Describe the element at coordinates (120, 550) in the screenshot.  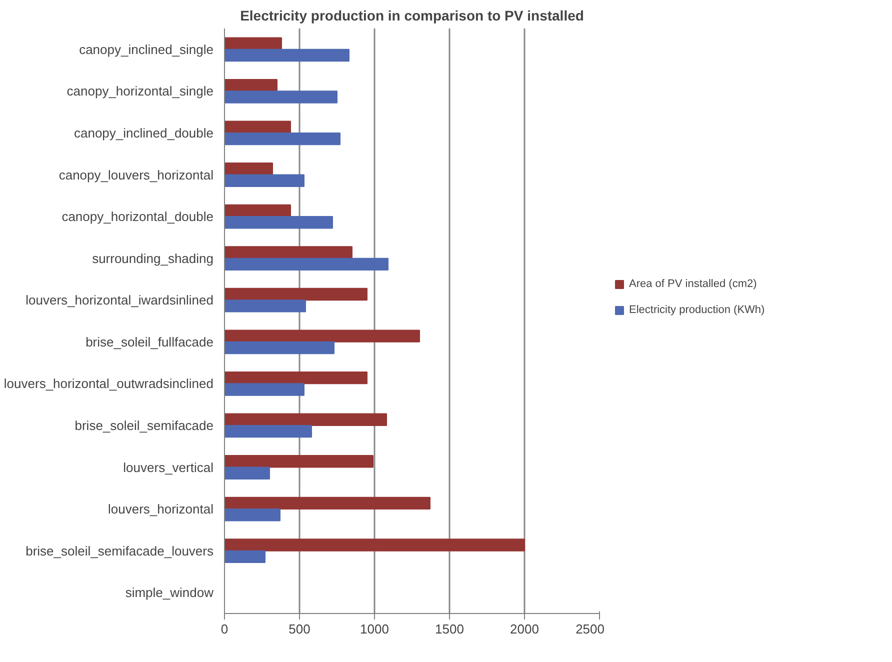
I see `y-tick-label: brise_soleil_semifacade_louvers` at that location.